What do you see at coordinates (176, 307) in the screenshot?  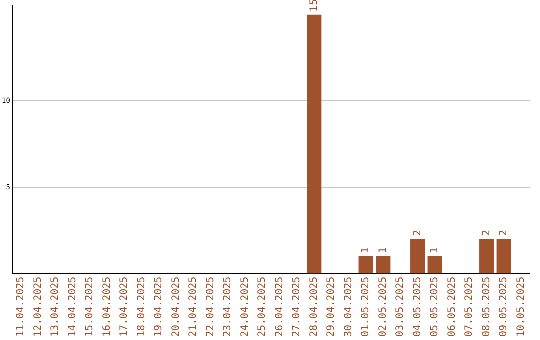 I see `x-tick-label: 20.04.2025` at bounding box center [176, 307].